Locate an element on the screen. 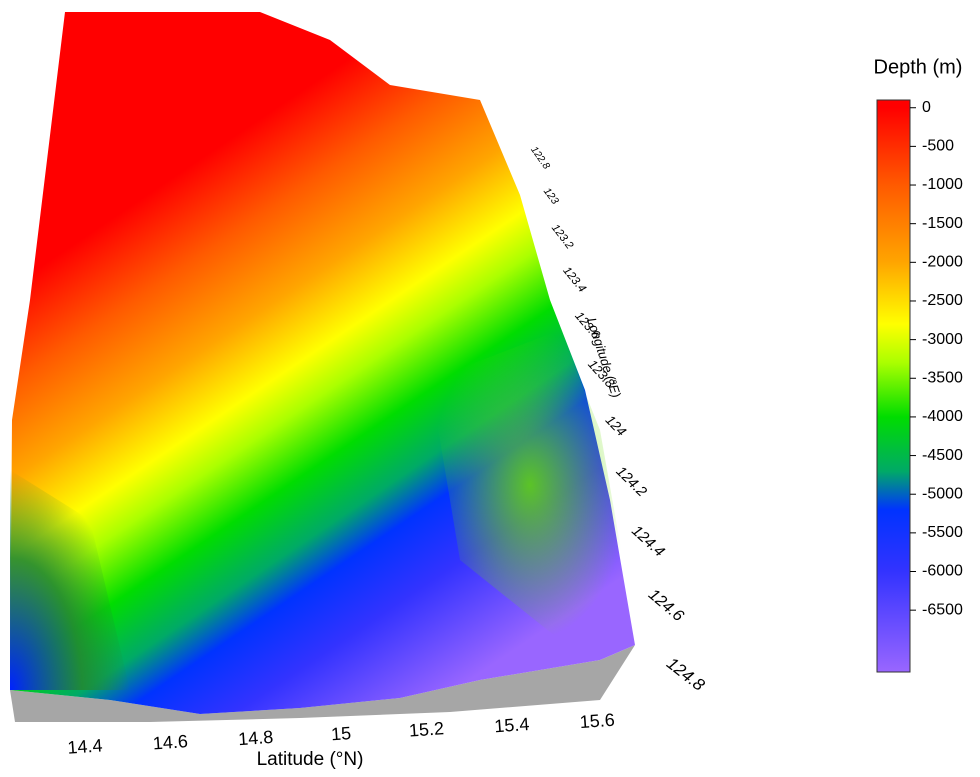  colorbar-tick-label: -4000 is located at coordinates (942, 416).